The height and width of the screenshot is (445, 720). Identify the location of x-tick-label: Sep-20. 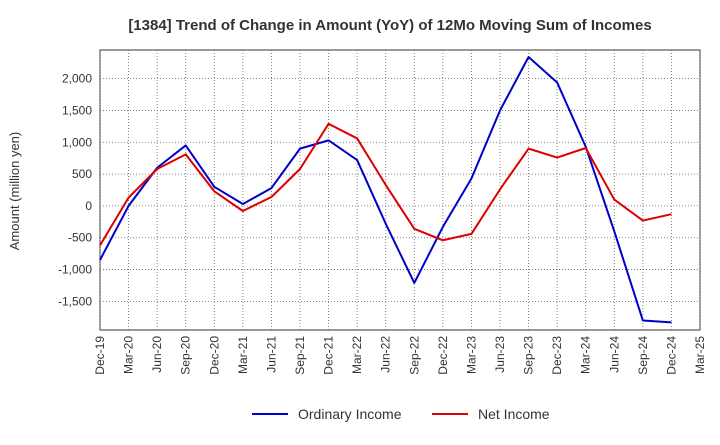
(186, 355).